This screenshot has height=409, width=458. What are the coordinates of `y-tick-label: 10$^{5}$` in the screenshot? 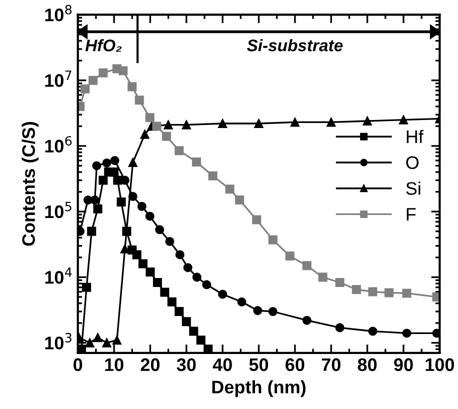 It's located at (58, 210).